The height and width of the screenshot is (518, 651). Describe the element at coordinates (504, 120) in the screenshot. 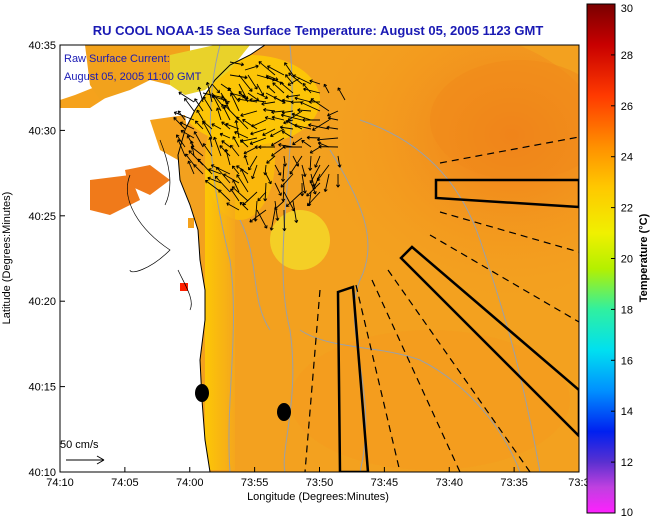

I see `warm-water-patch` at that location.